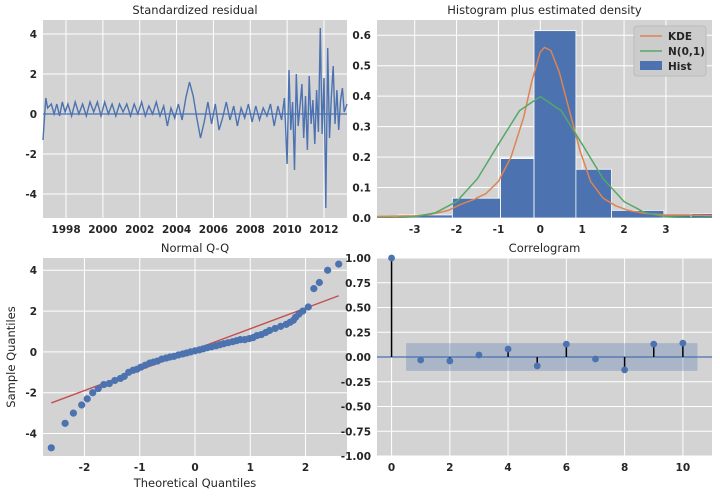  I want to click on y-tick-label: -0.50, so click(356, 408).